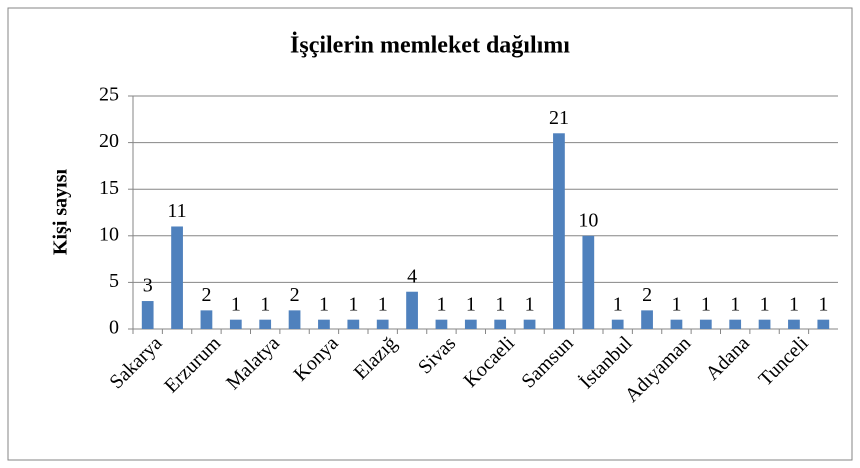 Image resolution: width=860 pixels, height=468 pixels. What do you see at coordinates (61, 211) in the screenshot?
I see `y-axis-title: Kişi sayısı` at bounding box center [61, 211].